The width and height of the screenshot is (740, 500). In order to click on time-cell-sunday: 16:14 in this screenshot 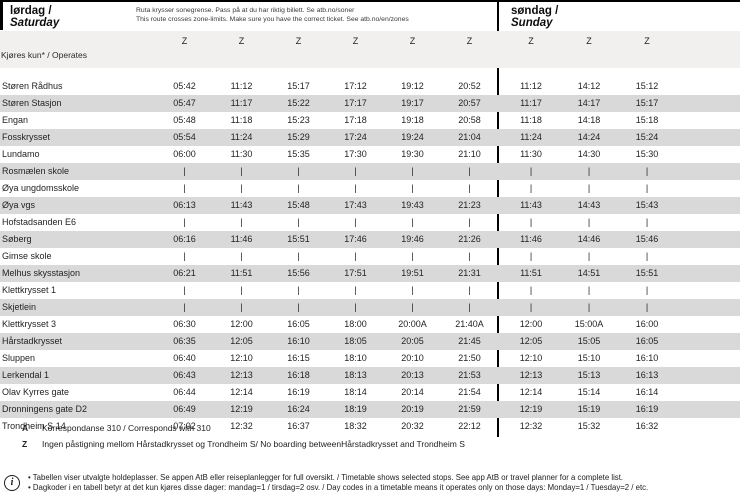, I will do `click(647, 392)`.